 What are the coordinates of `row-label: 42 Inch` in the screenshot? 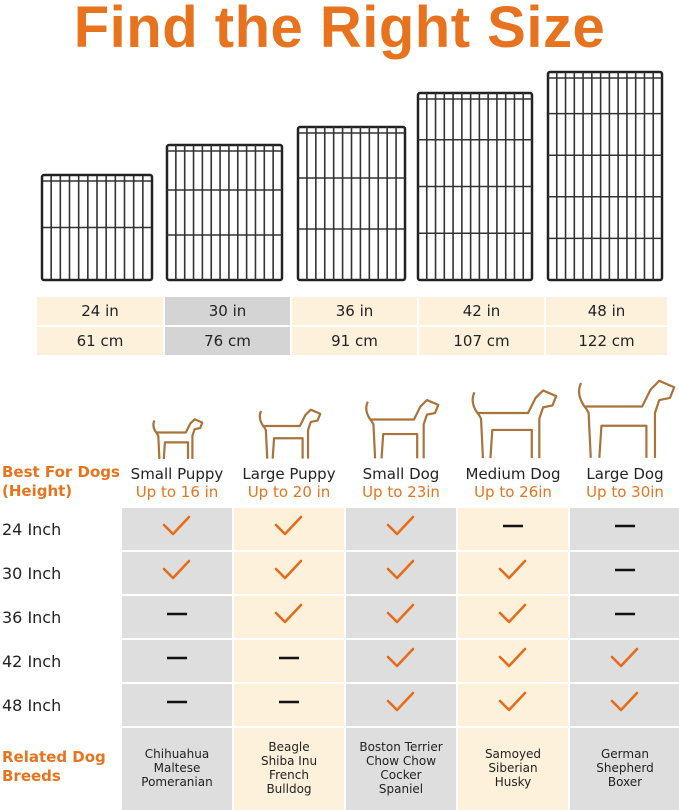 It's located at (32, 661).